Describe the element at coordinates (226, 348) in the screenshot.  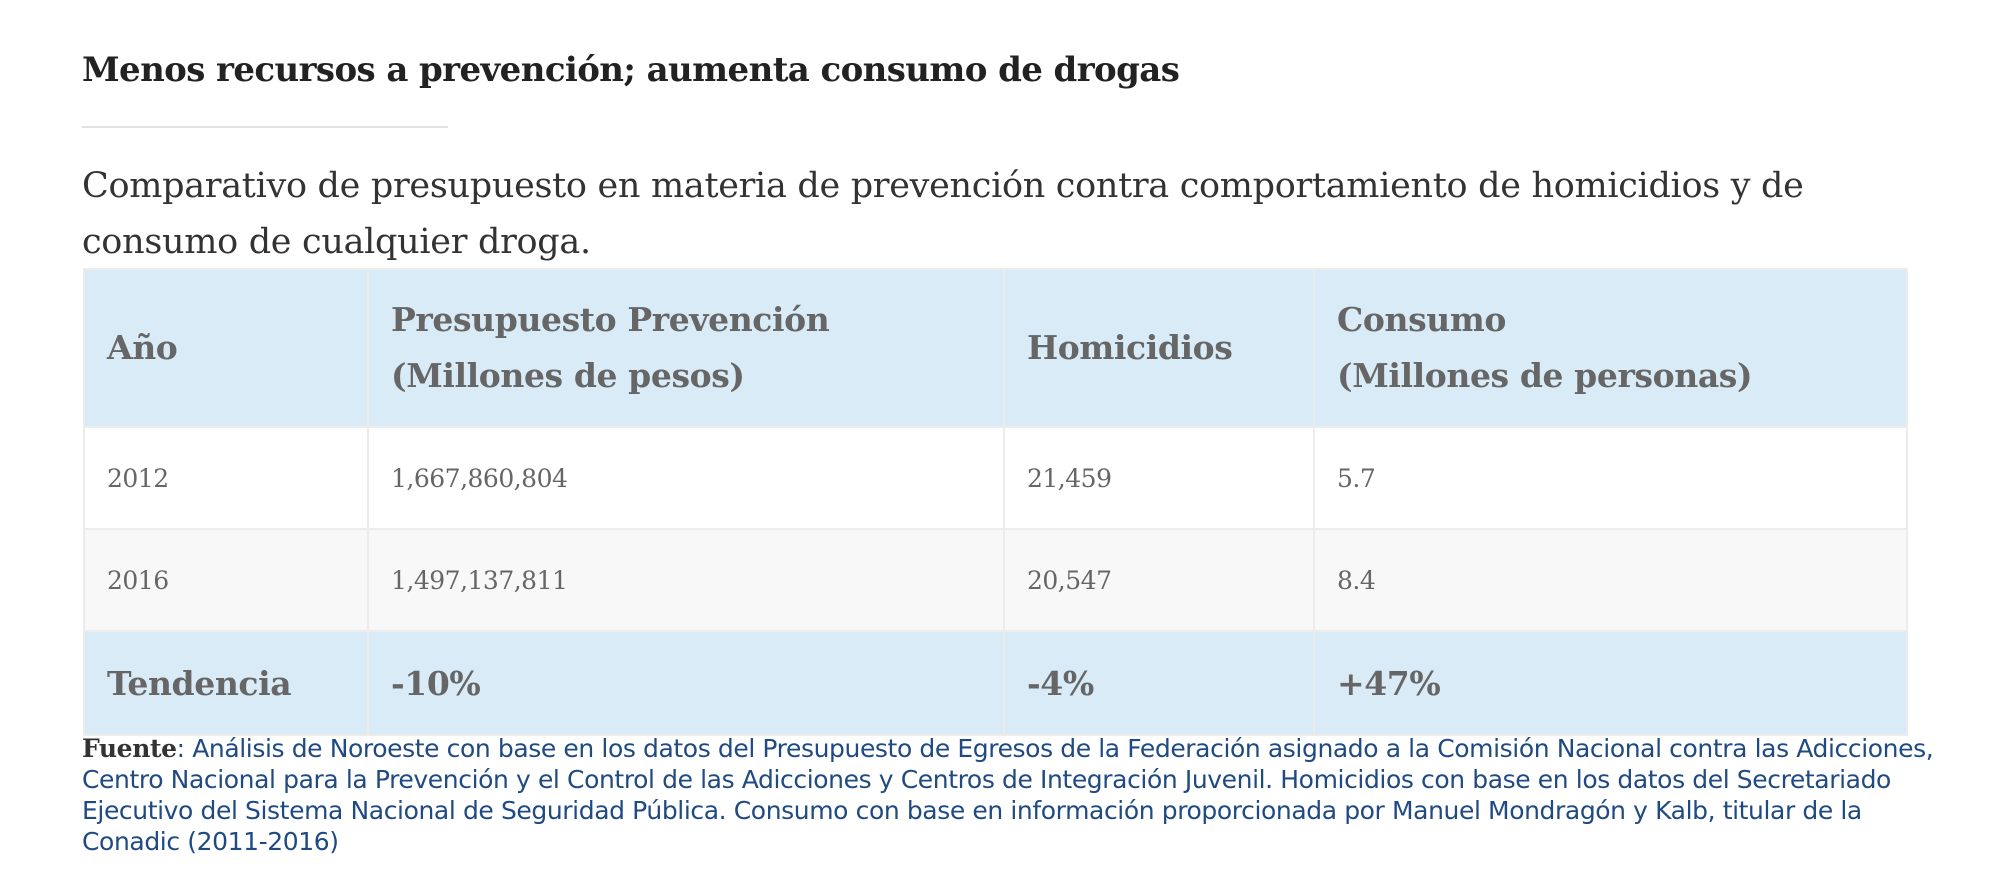
I see `header-year: Año` at that location.